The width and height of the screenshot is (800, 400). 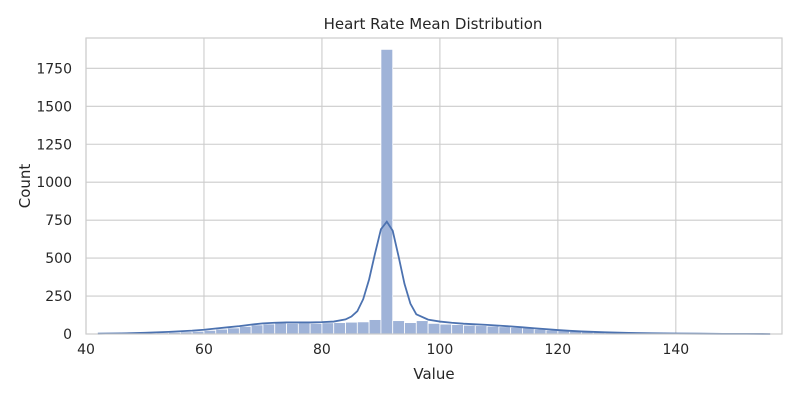 I want to click on y-axis-ticks: 0 250 500 750 1000 1250 1500 1750, so click(x=54, y=202).